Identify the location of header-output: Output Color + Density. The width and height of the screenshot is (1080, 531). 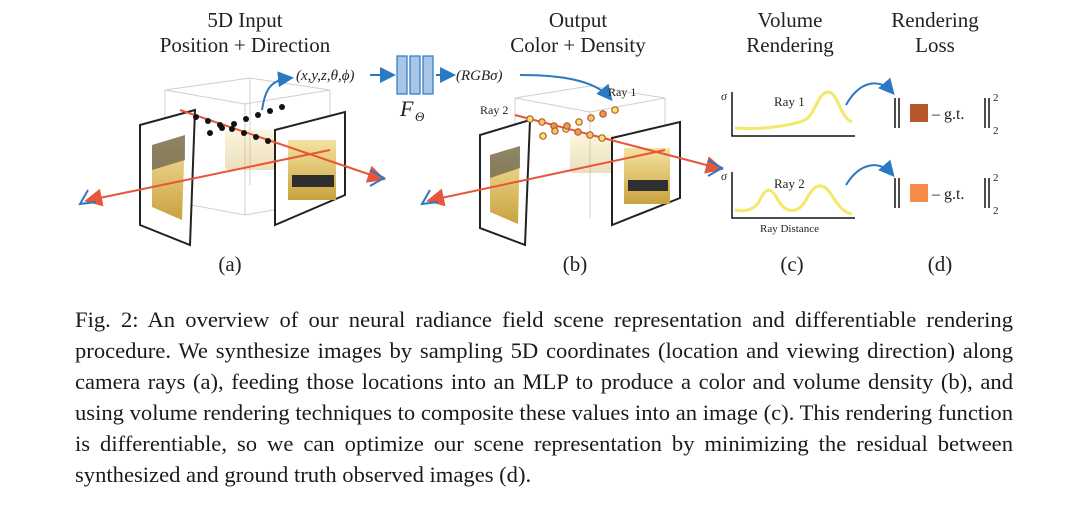
(578, 32).